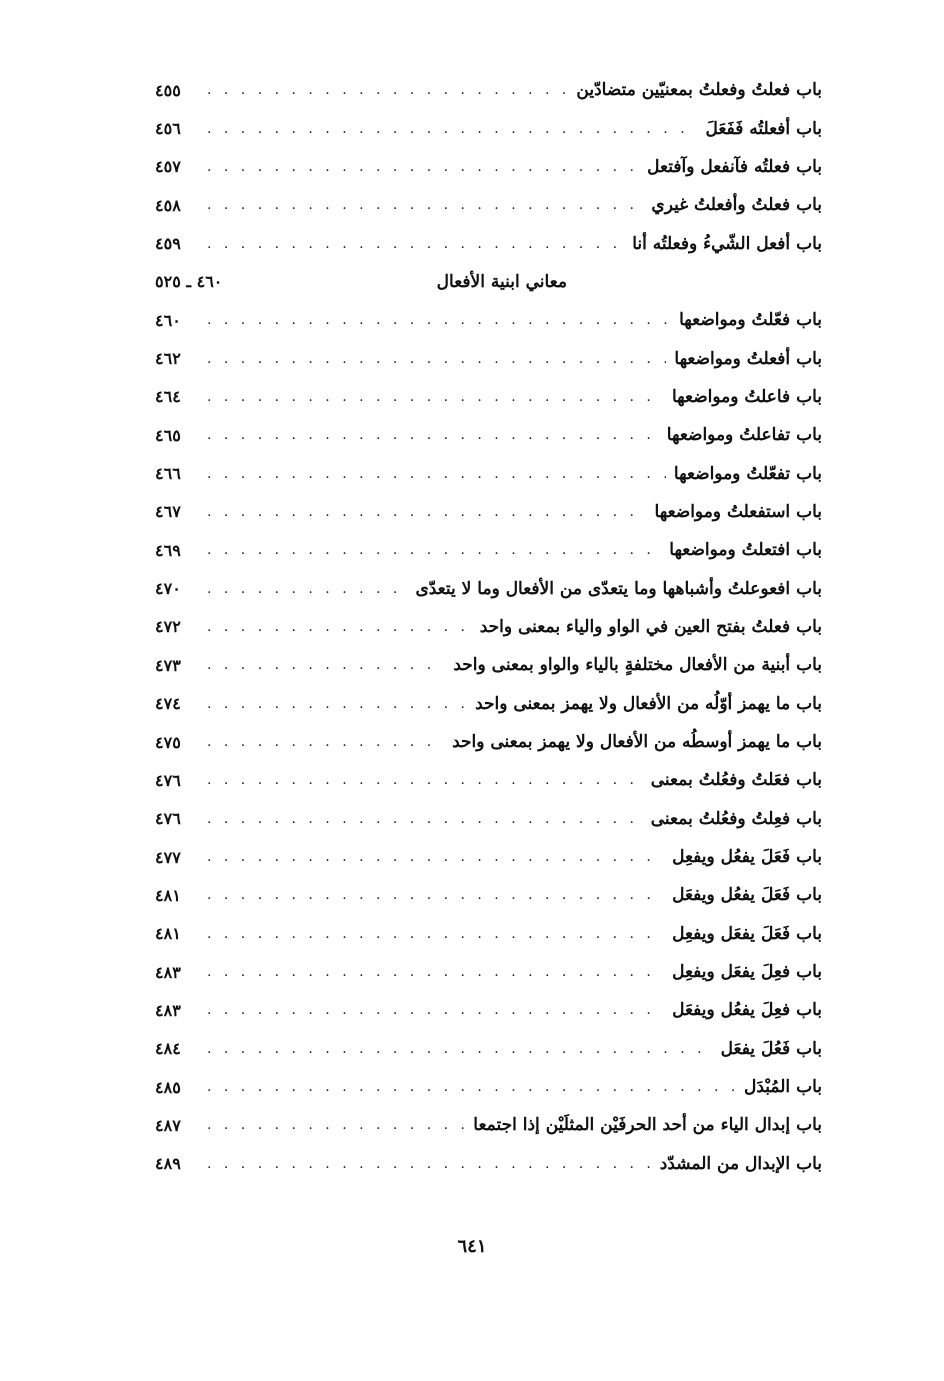  I want to click on entry-title: باب فعِلَ يفعُل ويفعَل, so click(747, 1010).